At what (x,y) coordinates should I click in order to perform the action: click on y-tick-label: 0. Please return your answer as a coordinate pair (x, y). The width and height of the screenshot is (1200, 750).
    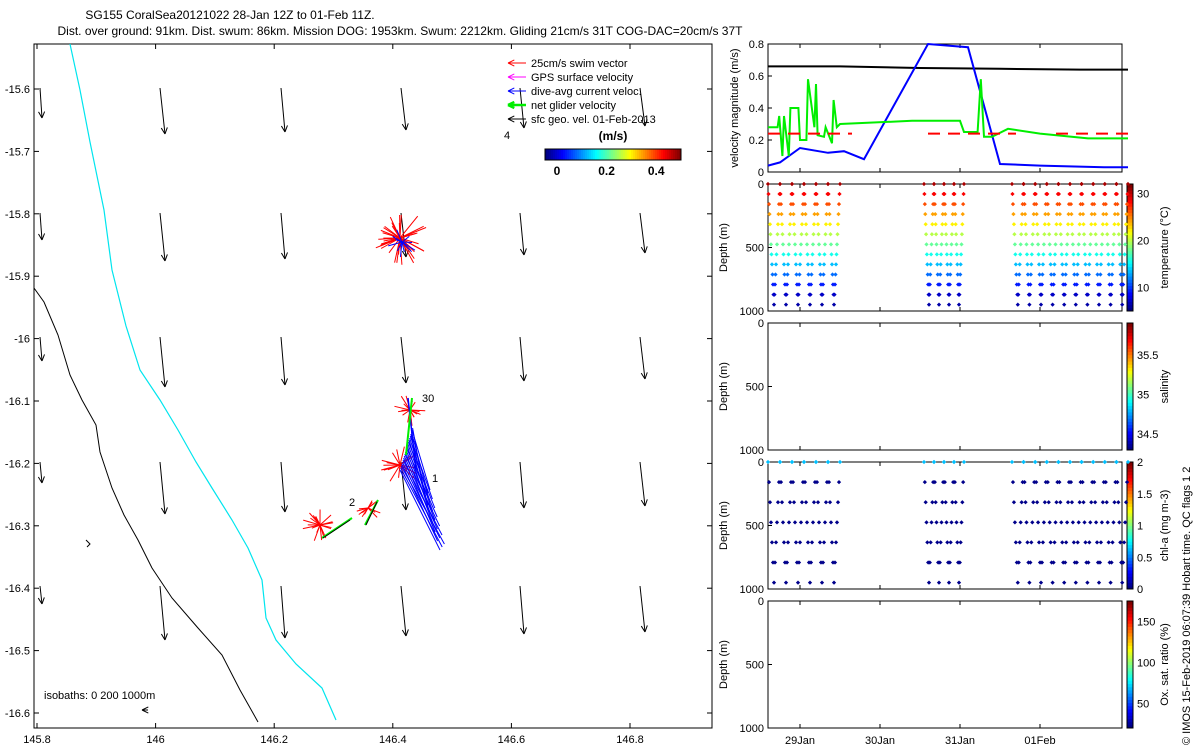
    Looking at the image, I should click on (761, 173).